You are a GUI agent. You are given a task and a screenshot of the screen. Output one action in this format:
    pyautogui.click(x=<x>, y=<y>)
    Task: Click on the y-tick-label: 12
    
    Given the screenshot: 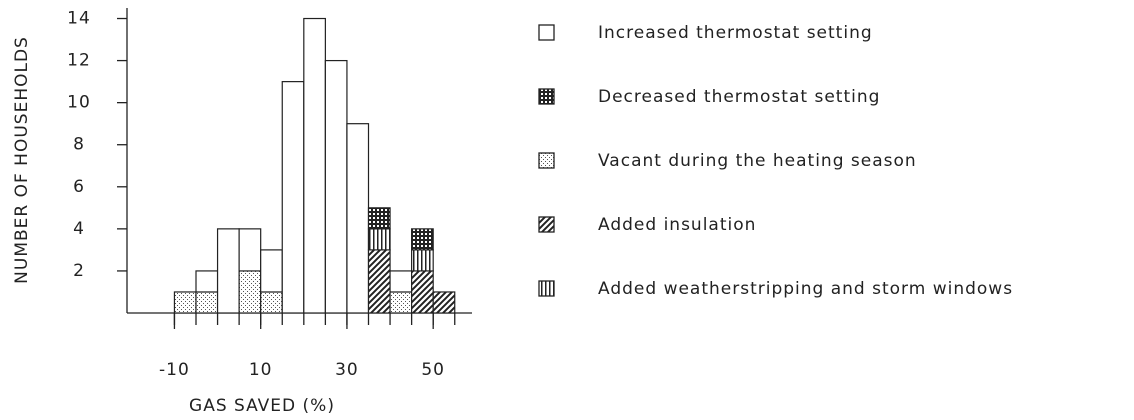 What is the action you would take?
    pyautogui.click(x=79, y=61)
    